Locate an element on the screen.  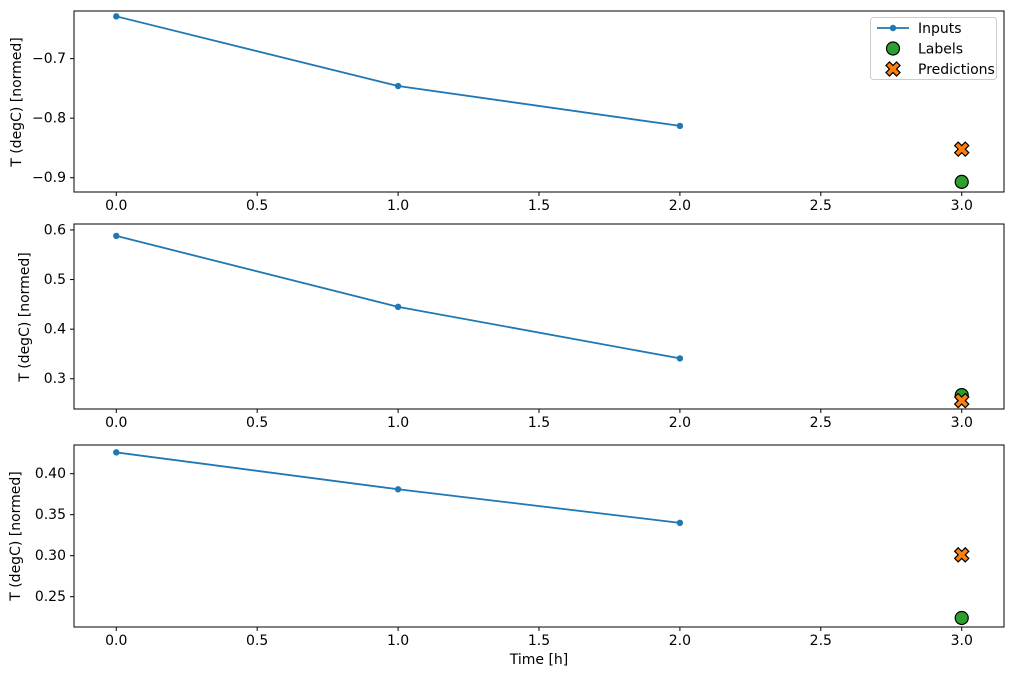
y-tick-label: −0.7 is located at coordinates (49, 59).